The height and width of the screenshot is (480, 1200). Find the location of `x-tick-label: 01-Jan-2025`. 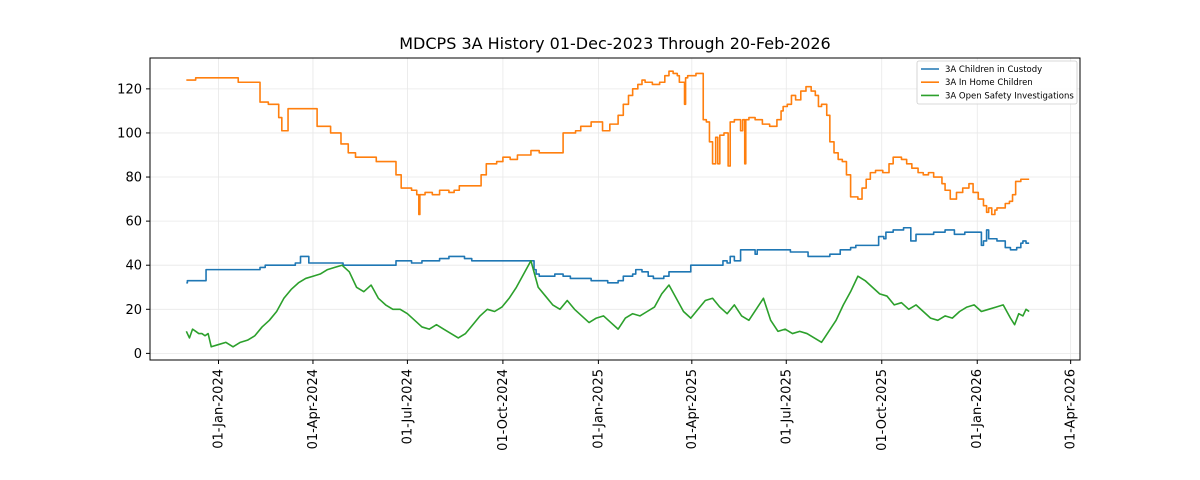

x-tick-label: 01-Jan-2025 is located at coordinates (598, 409).